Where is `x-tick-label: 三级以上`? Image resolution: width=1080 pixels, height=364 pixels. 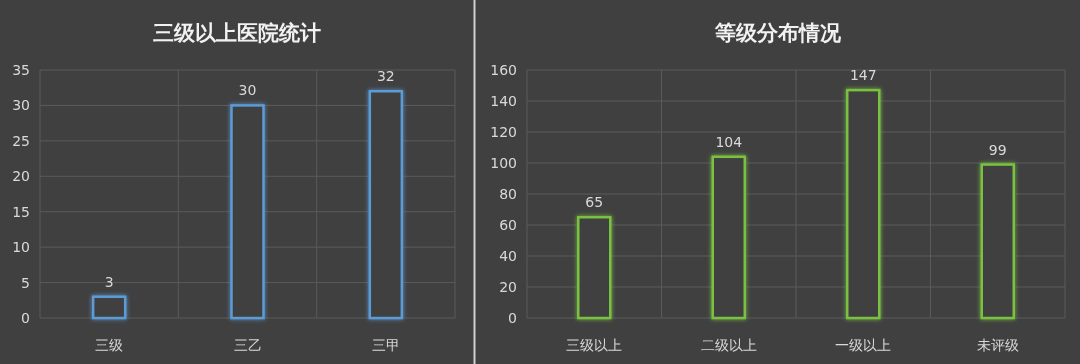 x-tick-label: 三级以上 is located at coordinates (594, 345).